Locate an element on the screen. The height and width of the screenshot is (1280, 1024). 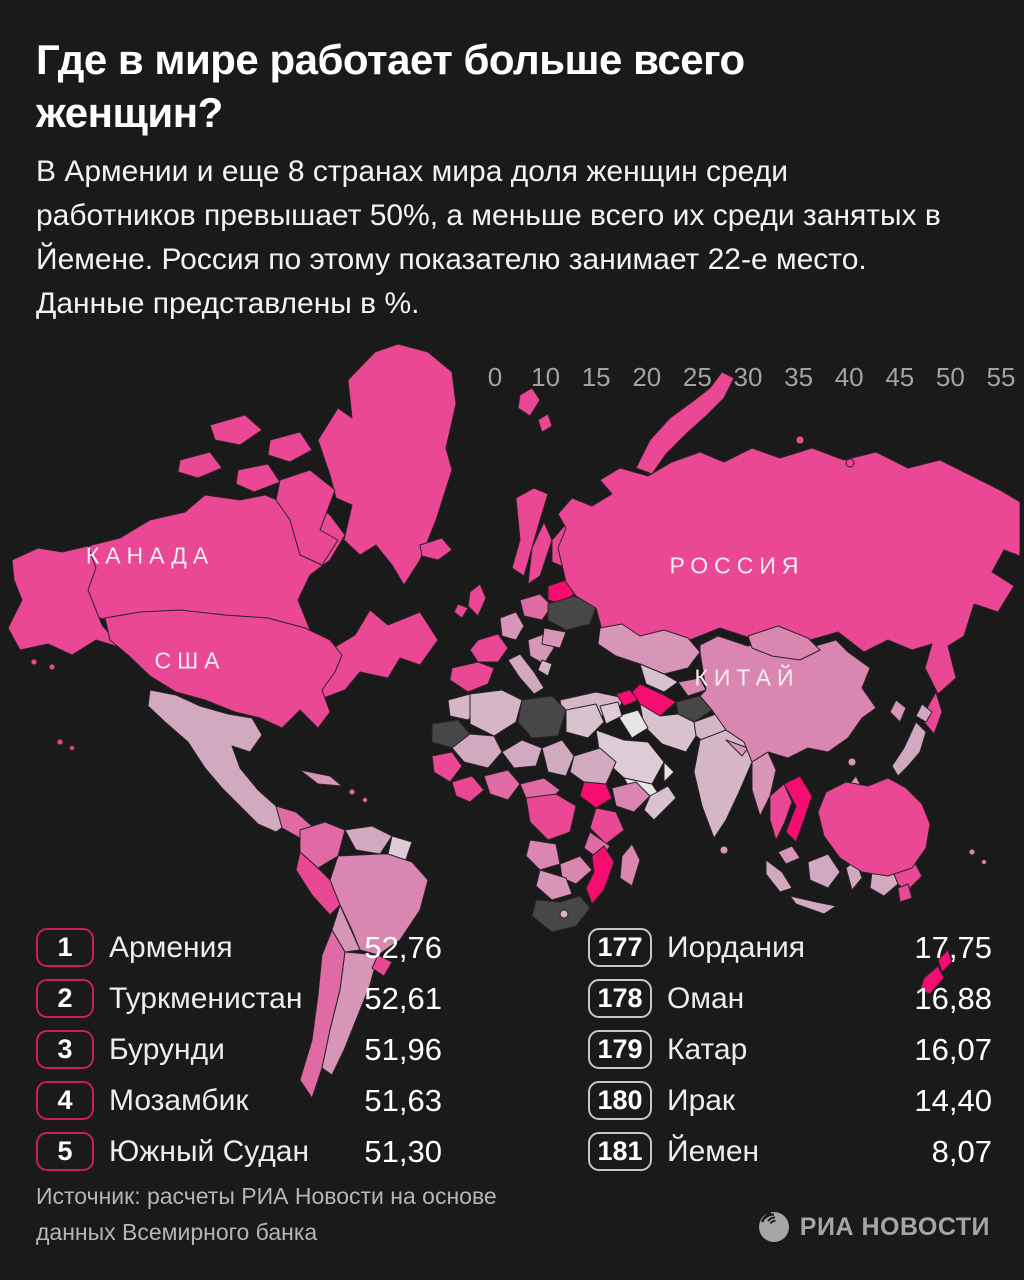
map-region-indonesia-java is located at coordinates (813, 905).